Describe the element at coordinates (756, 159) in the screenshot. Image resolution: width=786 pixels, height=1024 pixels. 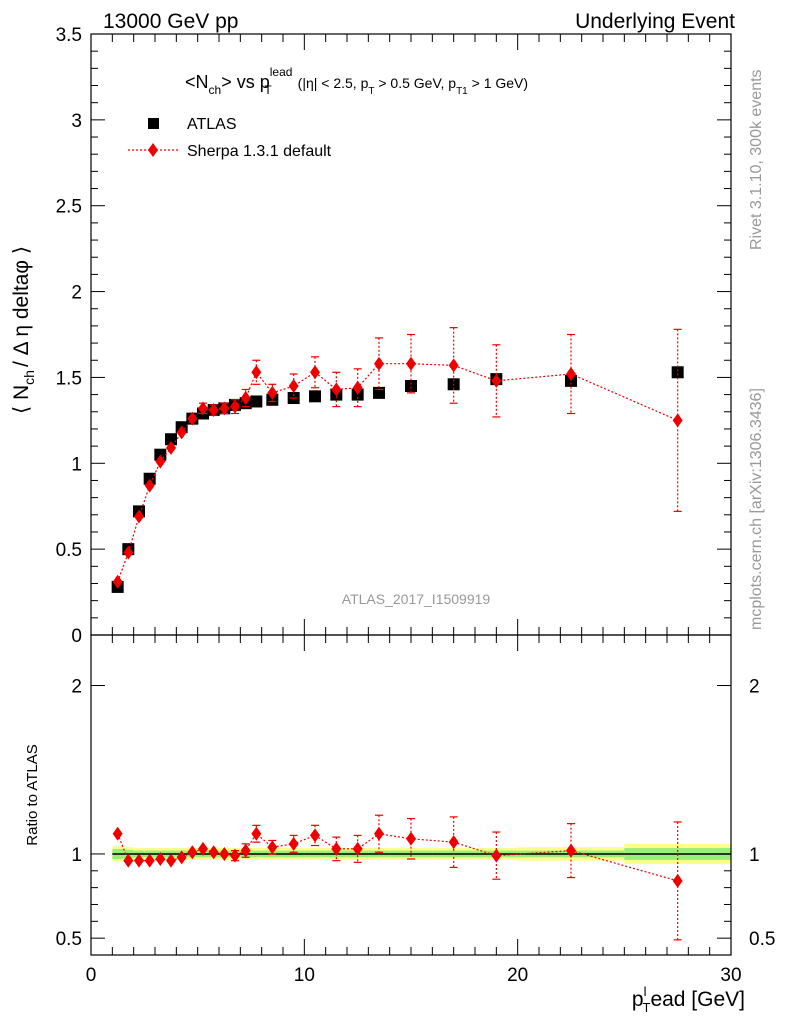
I see `rivet-label: Rivet 3.1.10, 300k events` at that location.